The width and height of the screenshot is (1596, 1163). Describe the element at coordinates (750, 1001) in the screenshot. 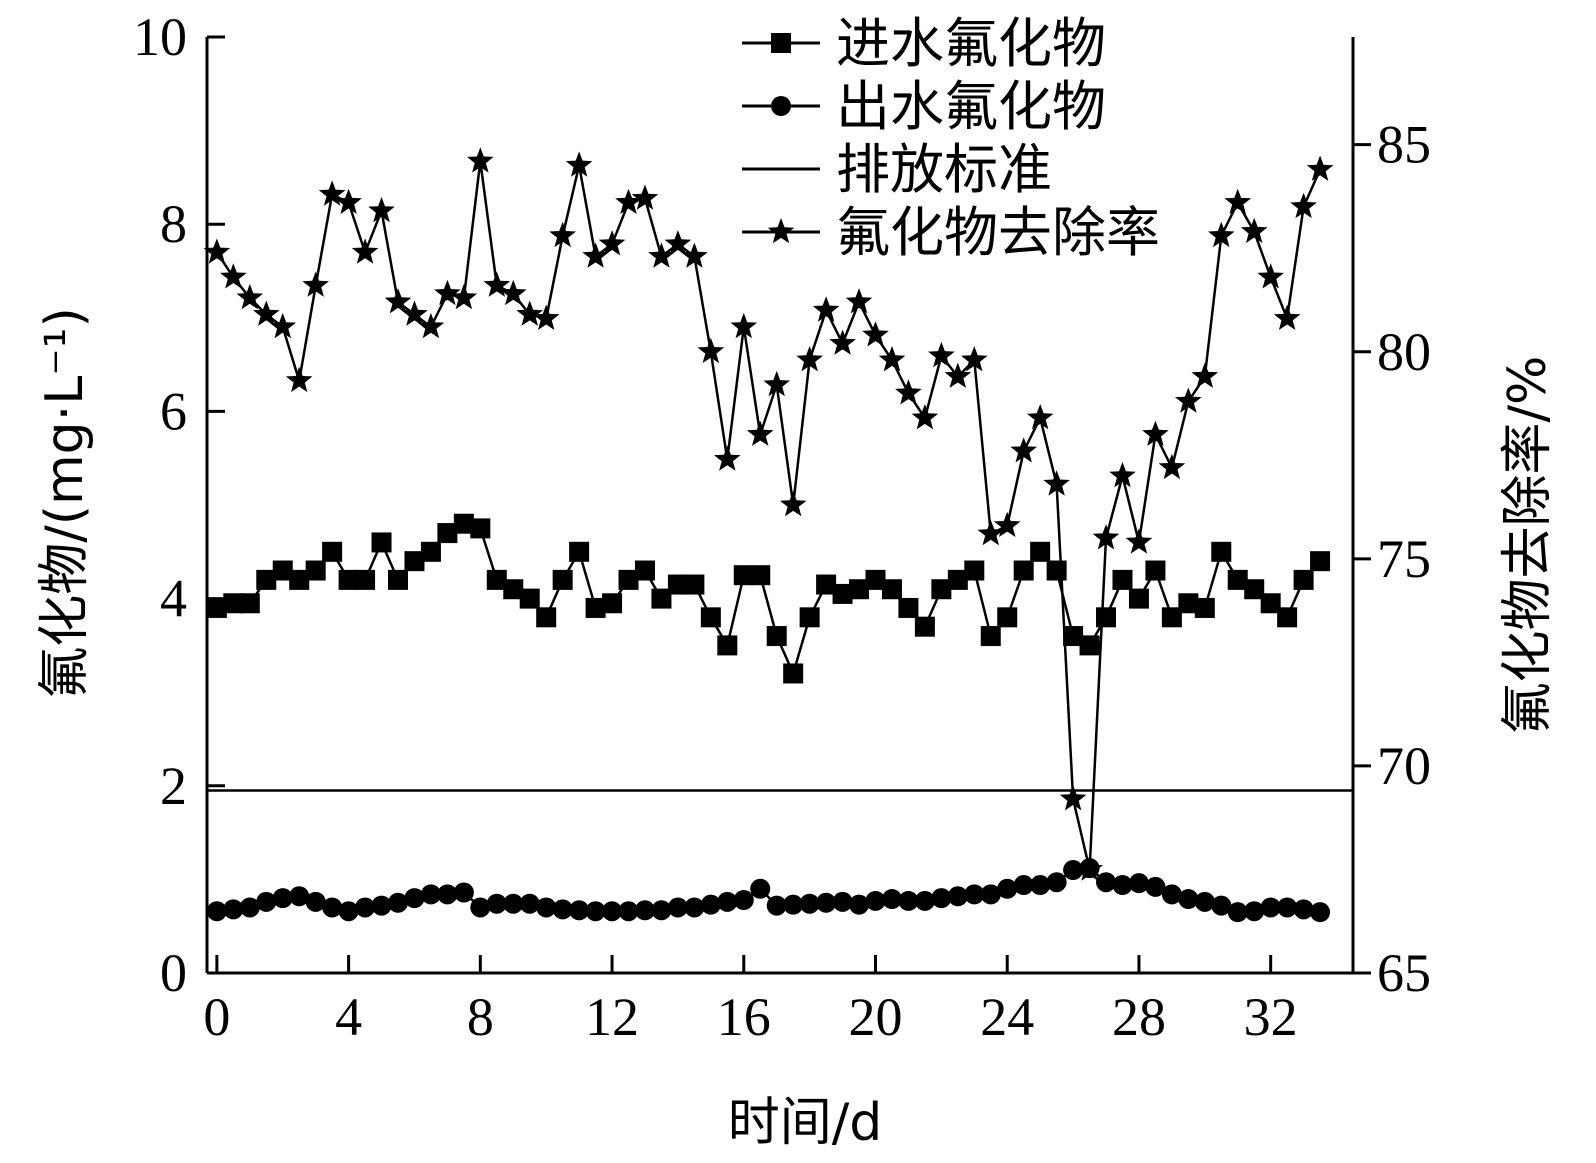

I see `x-axis: 0 4 8 12 16 20 24 28 32` at that location.